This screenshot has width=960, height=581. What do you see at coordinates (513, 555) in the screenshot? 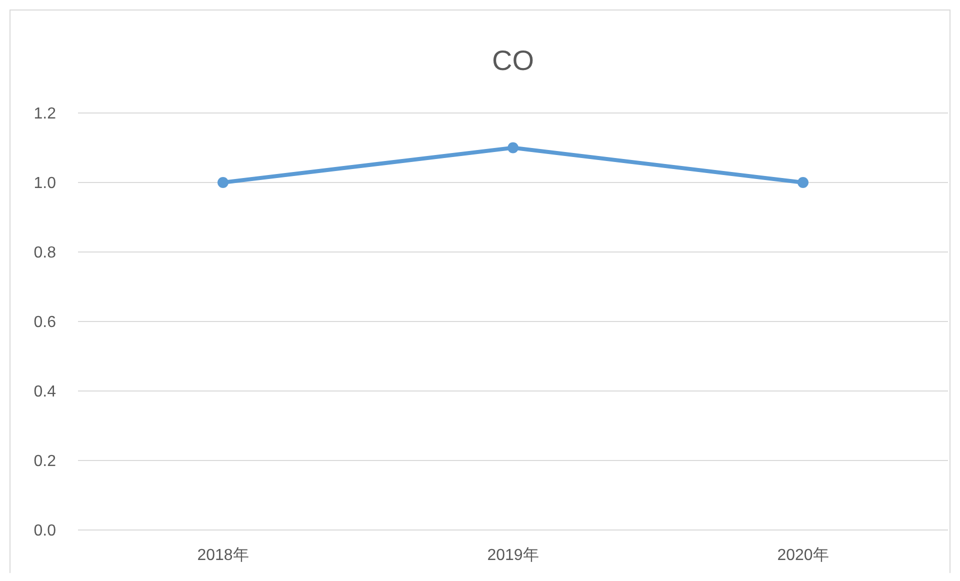
I see `x-tick-label: 2019年` at bounding box center [513, 555].